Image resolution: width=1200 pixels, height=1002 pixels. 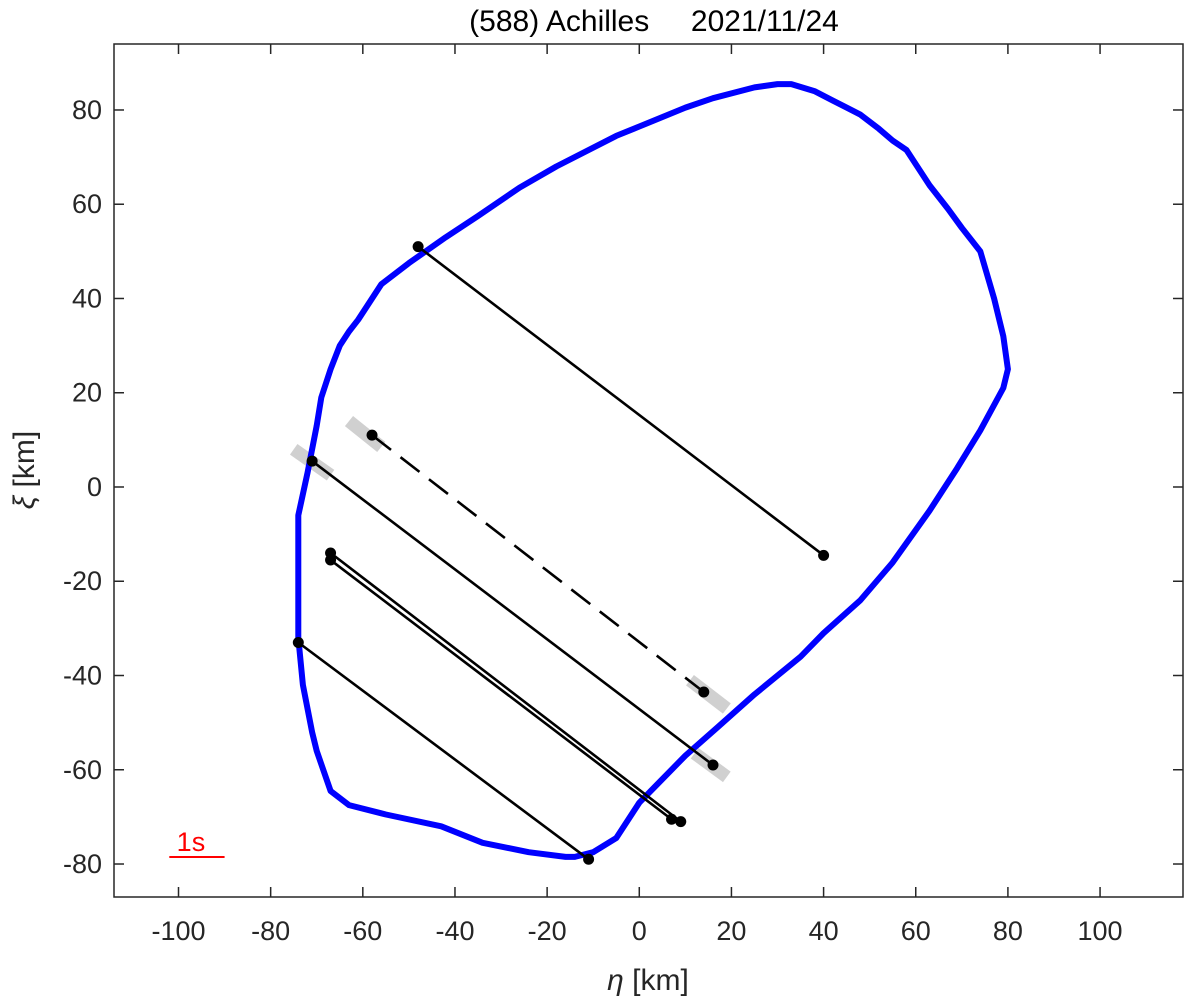 What do you see at coordinates (639, 931) in the screenshot?
I see `x-tick-label: 0` at bounding box center [639, 931].